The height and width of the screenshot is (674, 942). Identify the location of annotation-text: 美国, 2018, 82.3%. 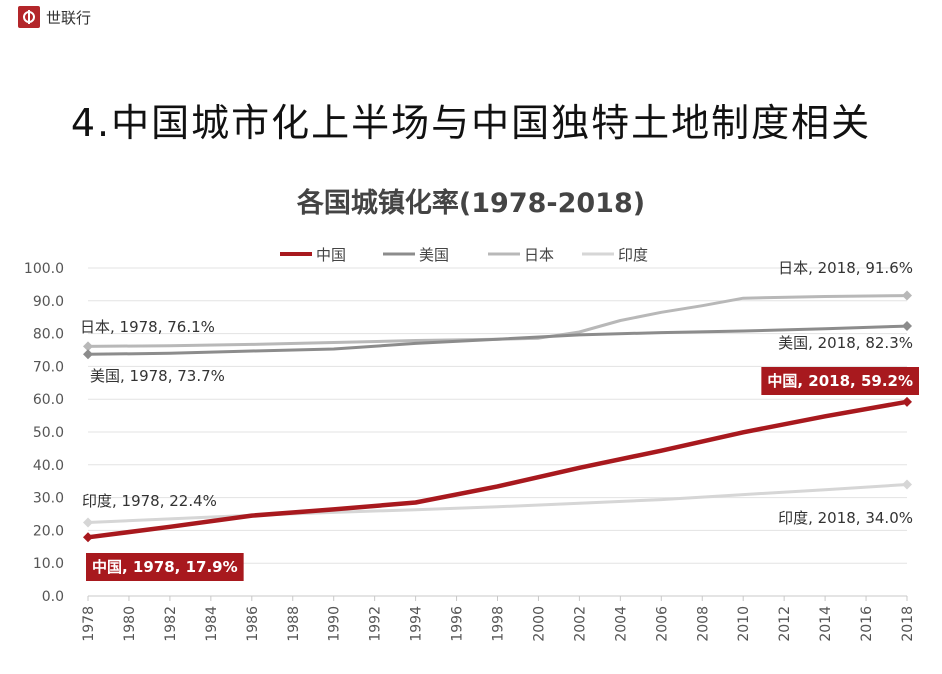
(845, 343).